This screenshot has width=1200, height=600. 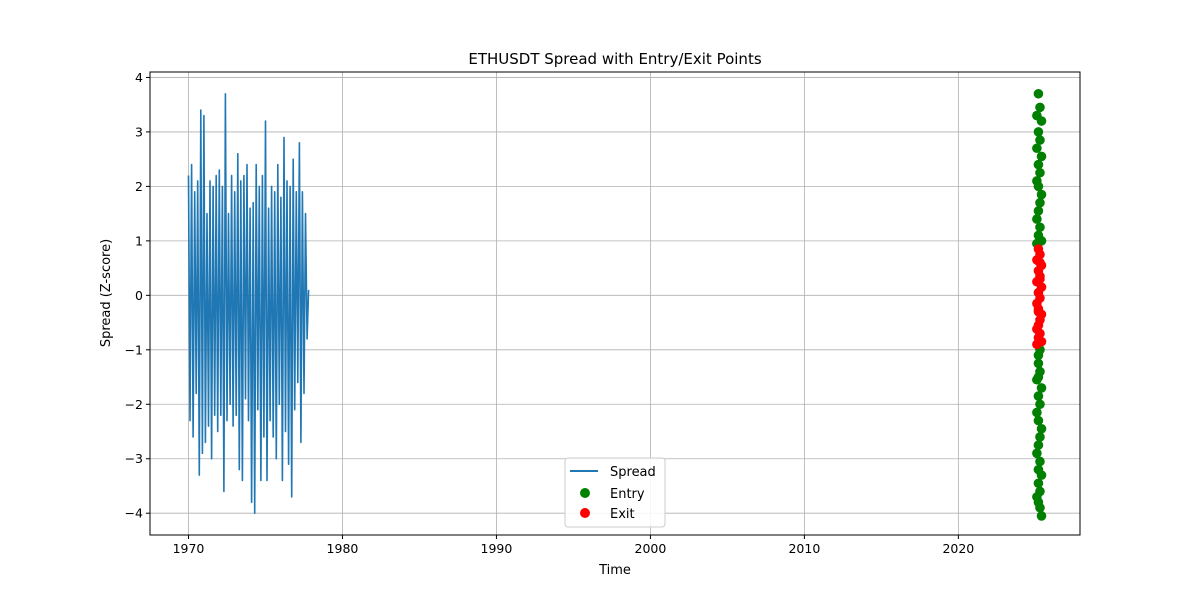 I want to click on legend-entry-swatch, so click(x=585, y=493).